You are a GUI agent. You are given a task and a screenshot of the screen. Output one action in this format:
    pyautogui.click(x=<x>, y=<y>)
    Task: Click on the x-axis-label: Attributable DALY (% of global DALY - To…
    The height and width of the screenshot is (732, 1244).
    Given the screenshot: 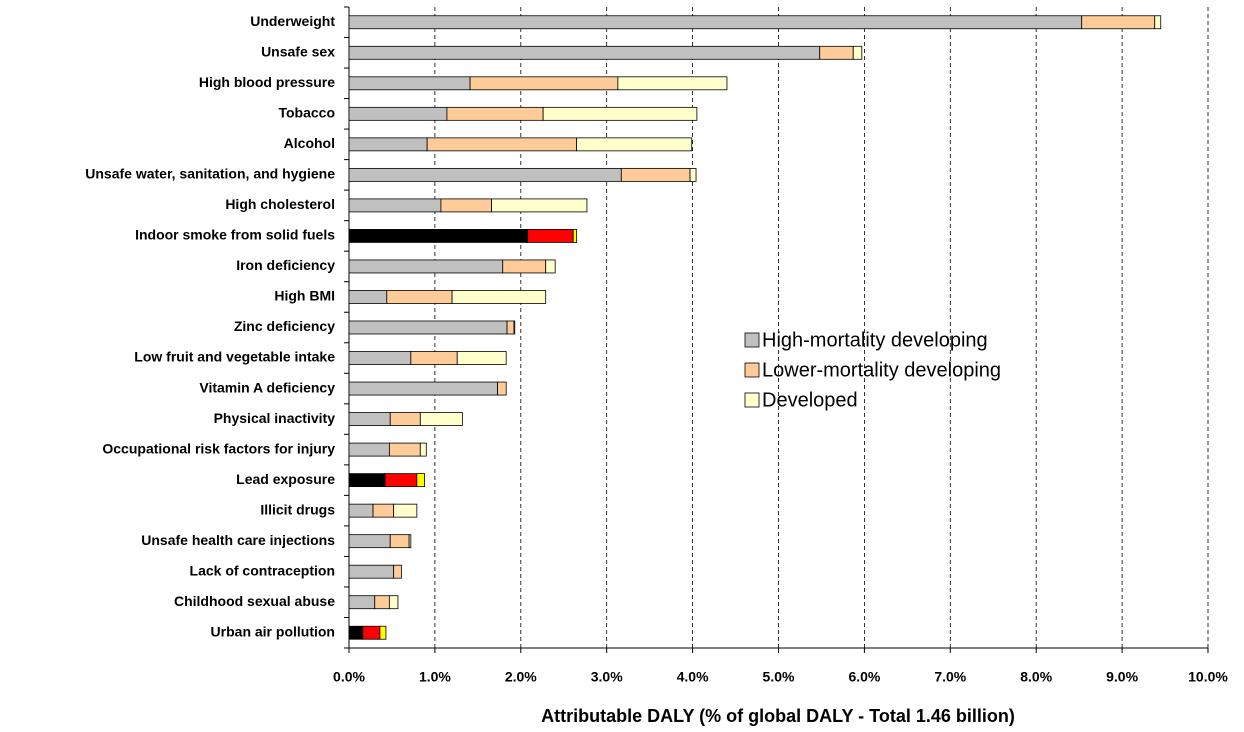 What is the action you would take?
    pyautogui.click(x=778, y=716)
    